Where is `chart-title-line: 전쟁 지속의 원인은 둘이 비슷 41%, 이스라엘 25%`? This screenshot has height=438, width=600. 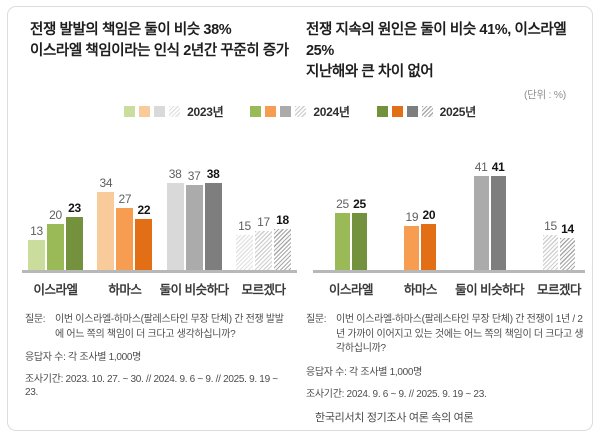
chart-title-line: 전쟁 지속의 원인은 둘이 비슷 41%, 이스라엘 25% is located at coordinates (436, 40).